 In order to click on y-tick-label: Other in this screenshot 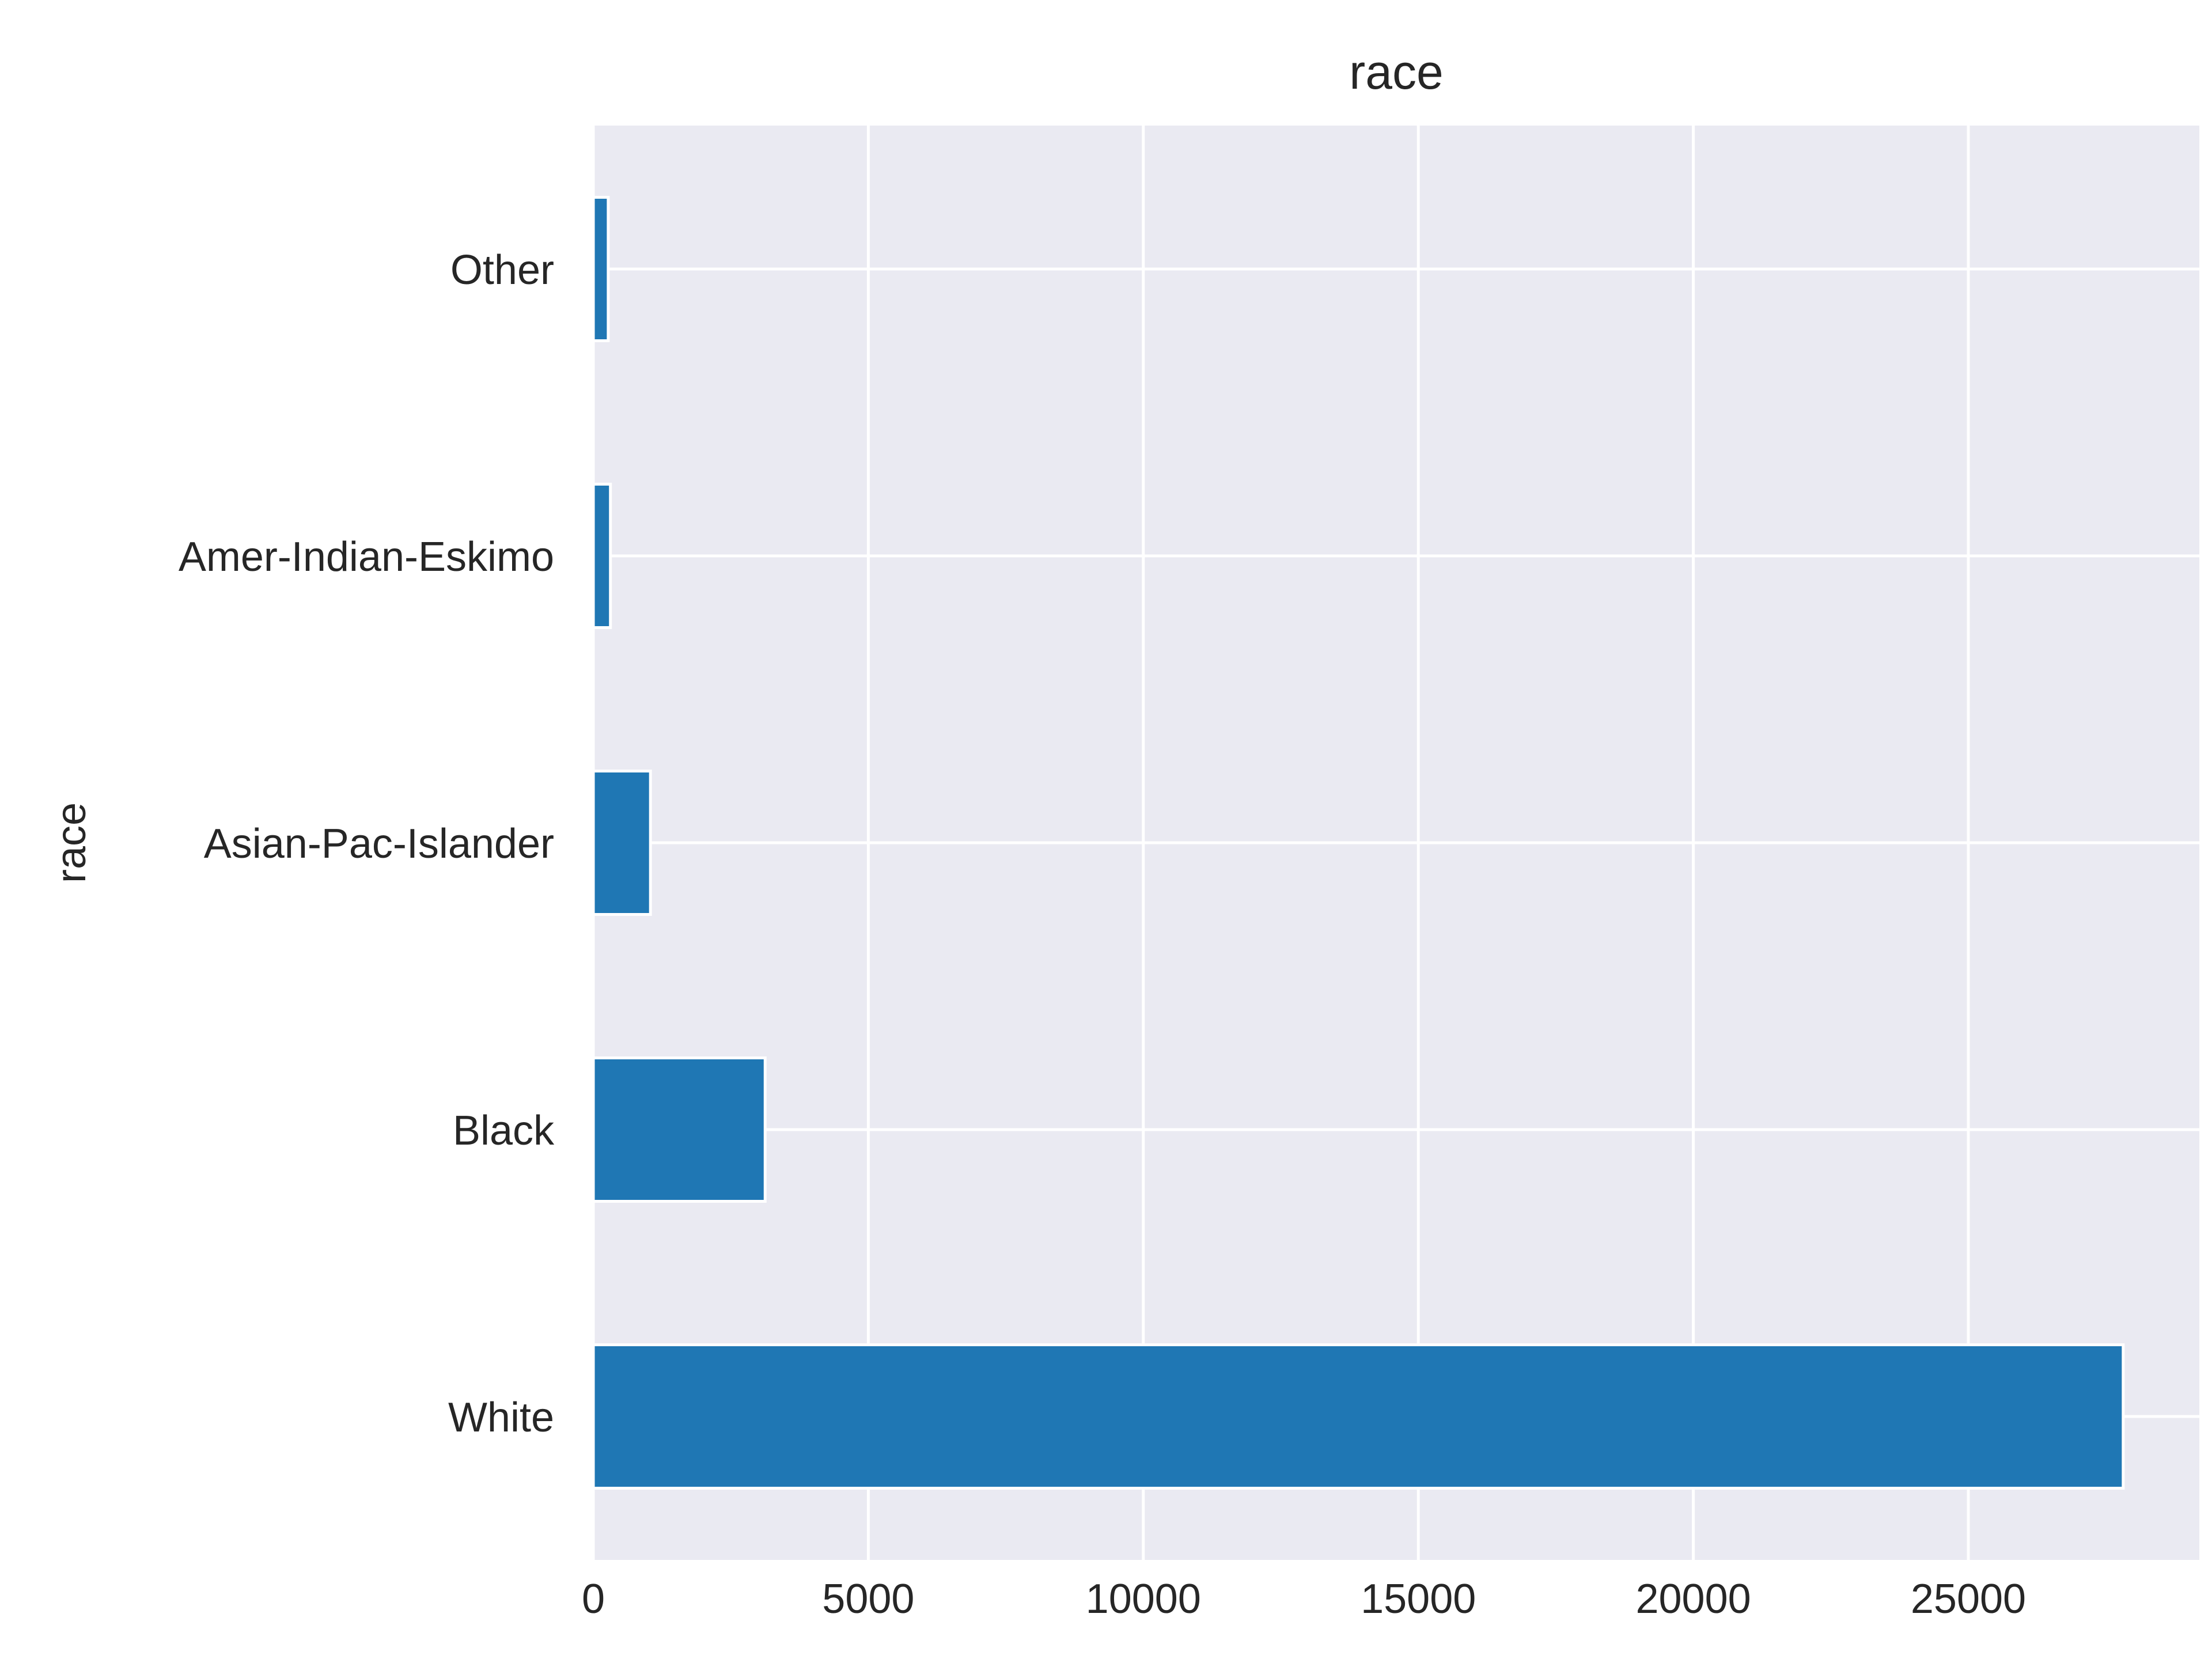, I will do `click(502, 270)`.